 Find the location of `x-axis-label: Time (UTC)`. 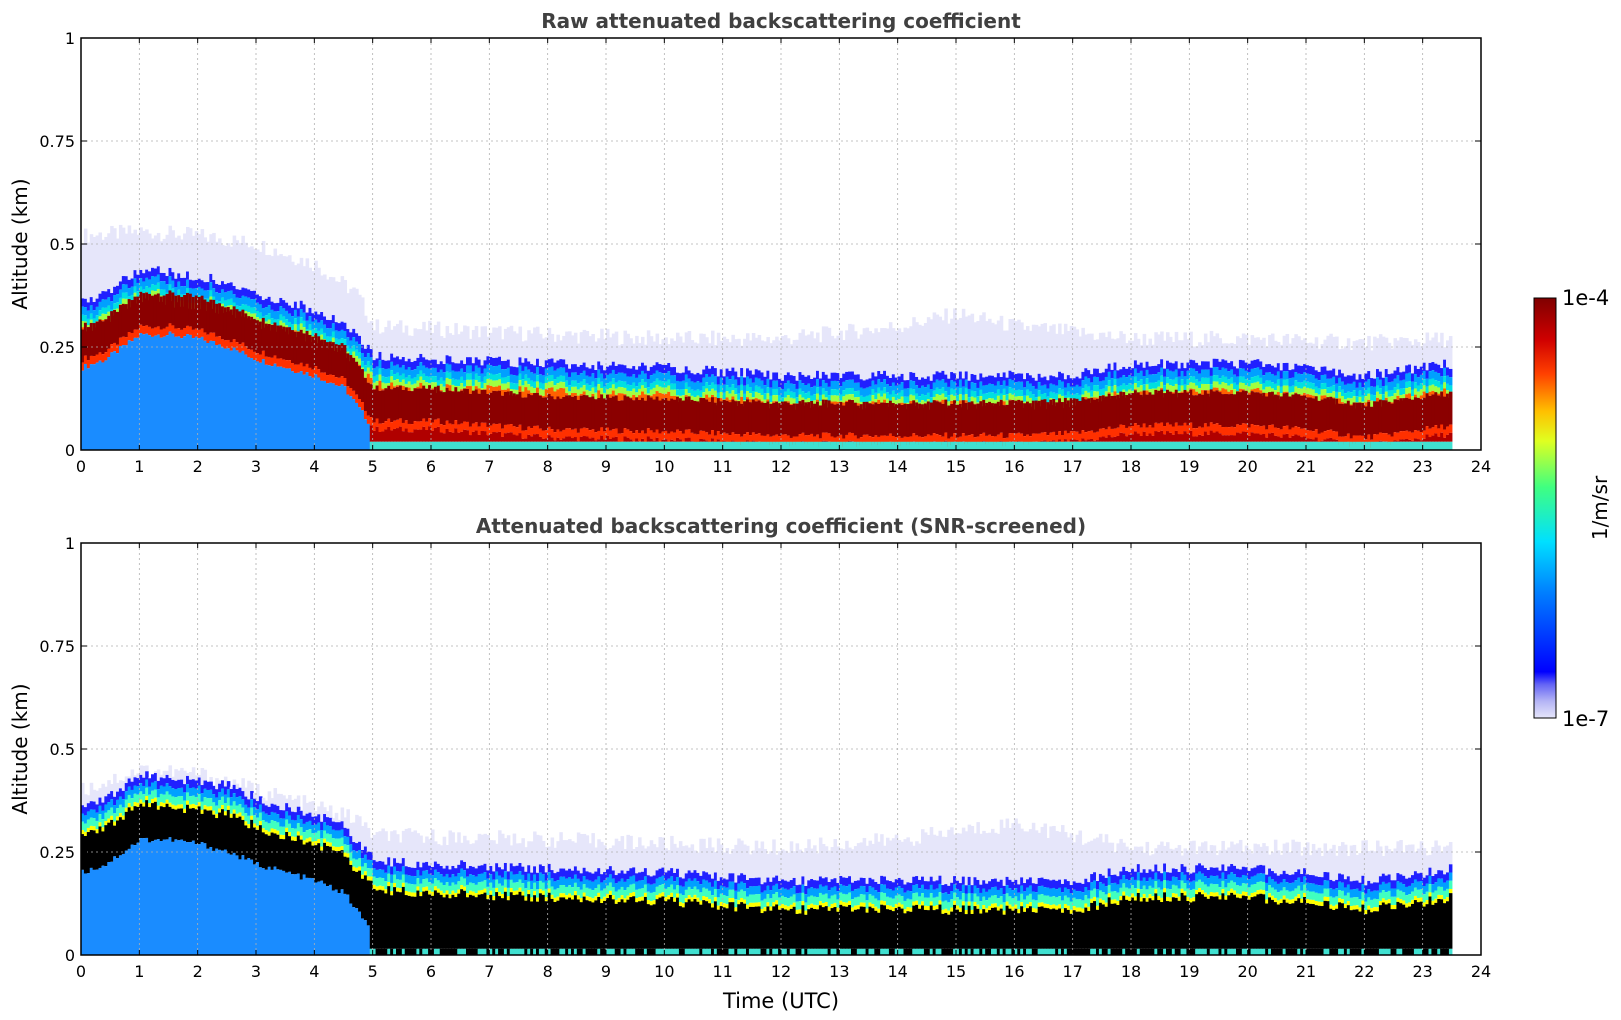

x-axis-label: Time (UTC) is located at coordinates (780, 1001).